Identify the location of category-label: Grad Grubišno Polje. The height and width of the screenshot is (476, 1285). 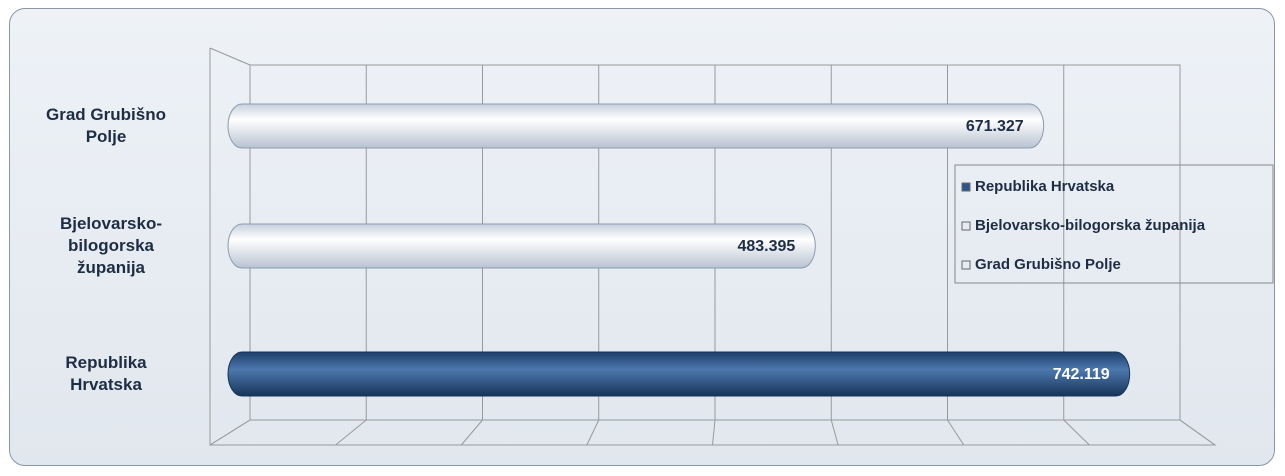
(106, 125).